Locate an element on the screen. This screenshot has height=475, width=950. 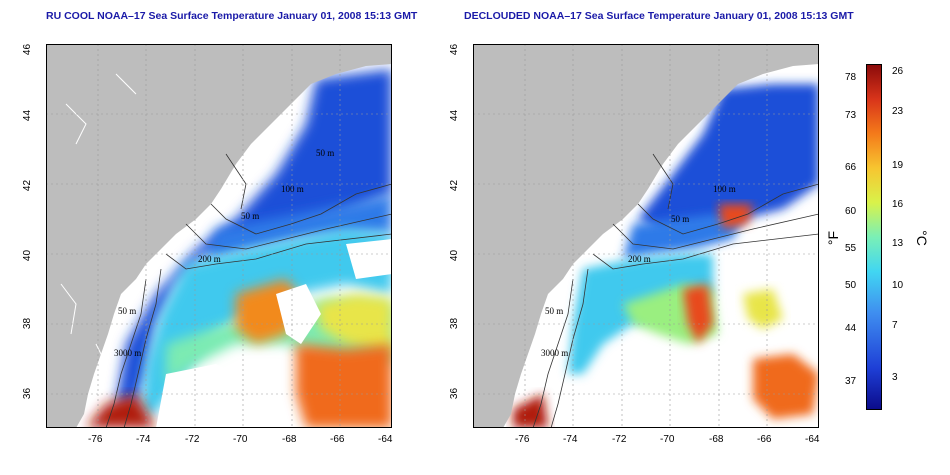
celsius-tick: 16 is located at coordinates (898, 204).